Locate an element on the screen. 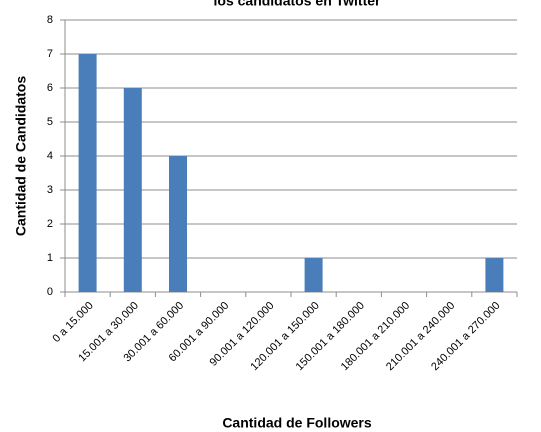 The height and width of the screenshot is (432, 541). y-axis-title: Cantidad de Candidatos is located at coordinates (21, 156).